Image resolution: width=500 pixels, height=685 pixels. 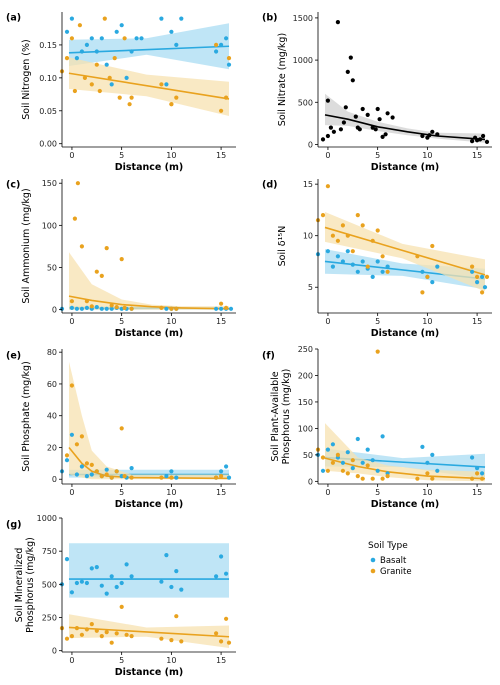 I want to click on y-tick-label: 60, so click(x=52, y=384).